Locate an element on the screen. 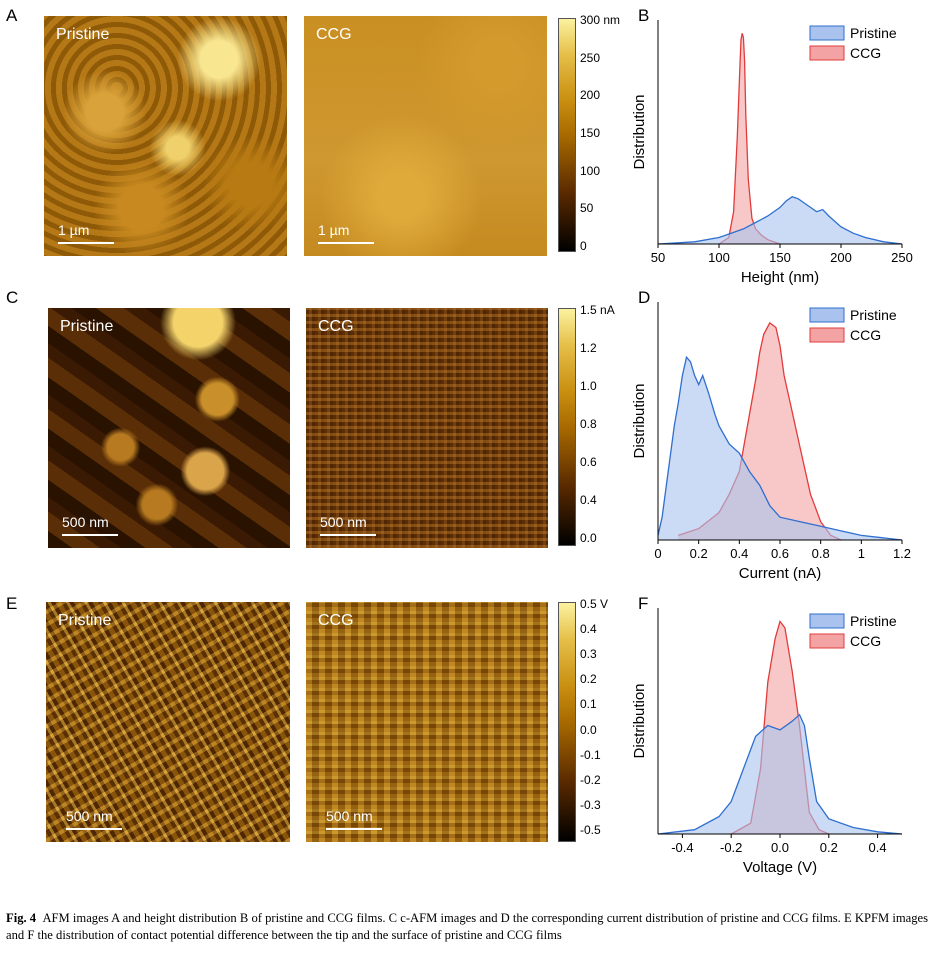 The image size is (934, 971). kpfm-image-pristine: Pristine 500 nm is located at coordinates (168, 722).